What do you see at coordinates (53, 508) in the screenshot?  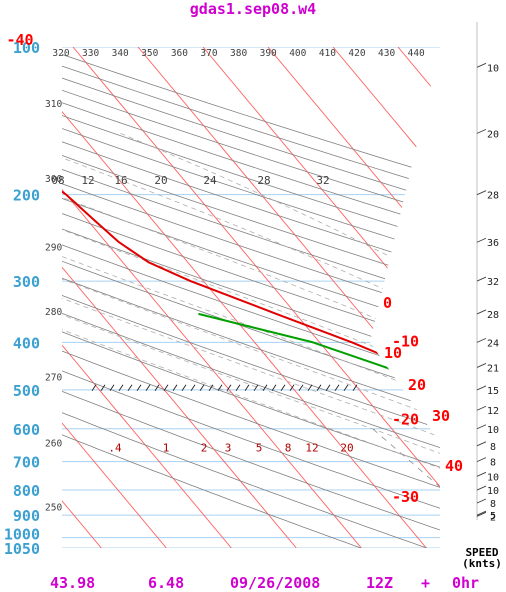 I see `theta-label-left: 250` at bounding box center [53, 508].